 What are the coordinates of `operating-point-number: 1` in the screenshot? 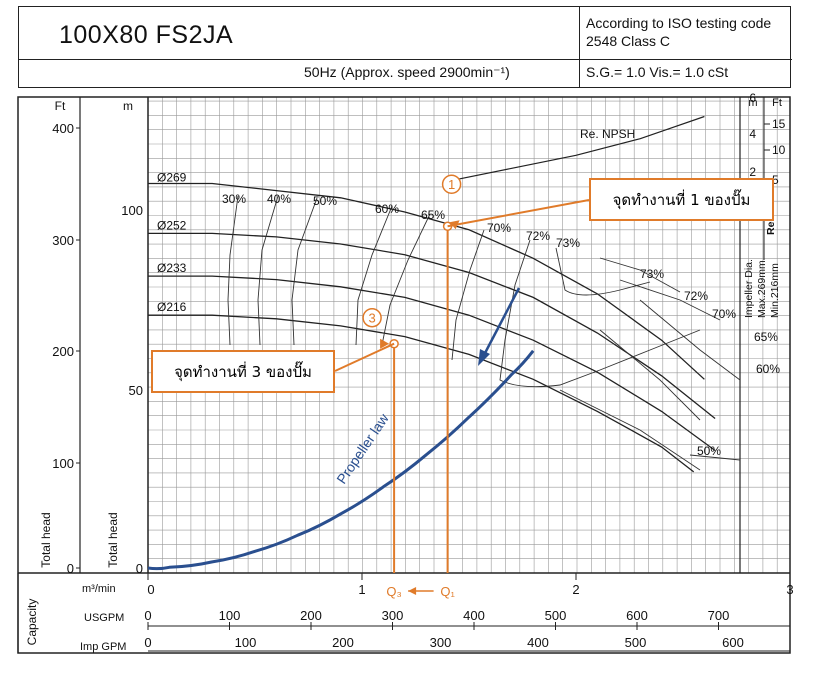 It's located at (451, 184).